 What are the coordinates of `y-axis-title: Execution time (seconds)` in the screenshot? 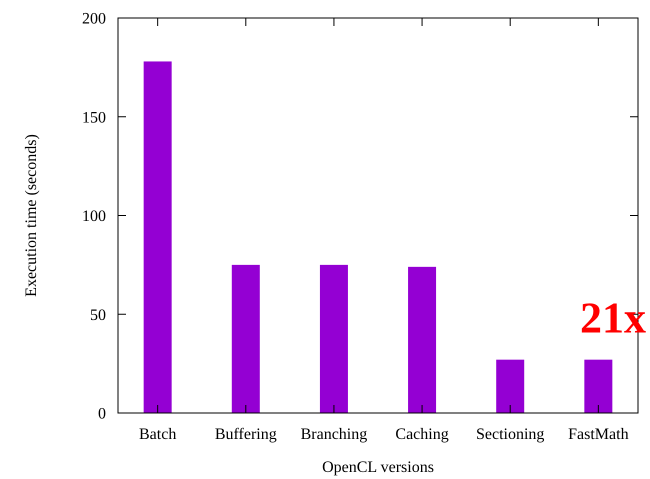 It's located at (31, 215).